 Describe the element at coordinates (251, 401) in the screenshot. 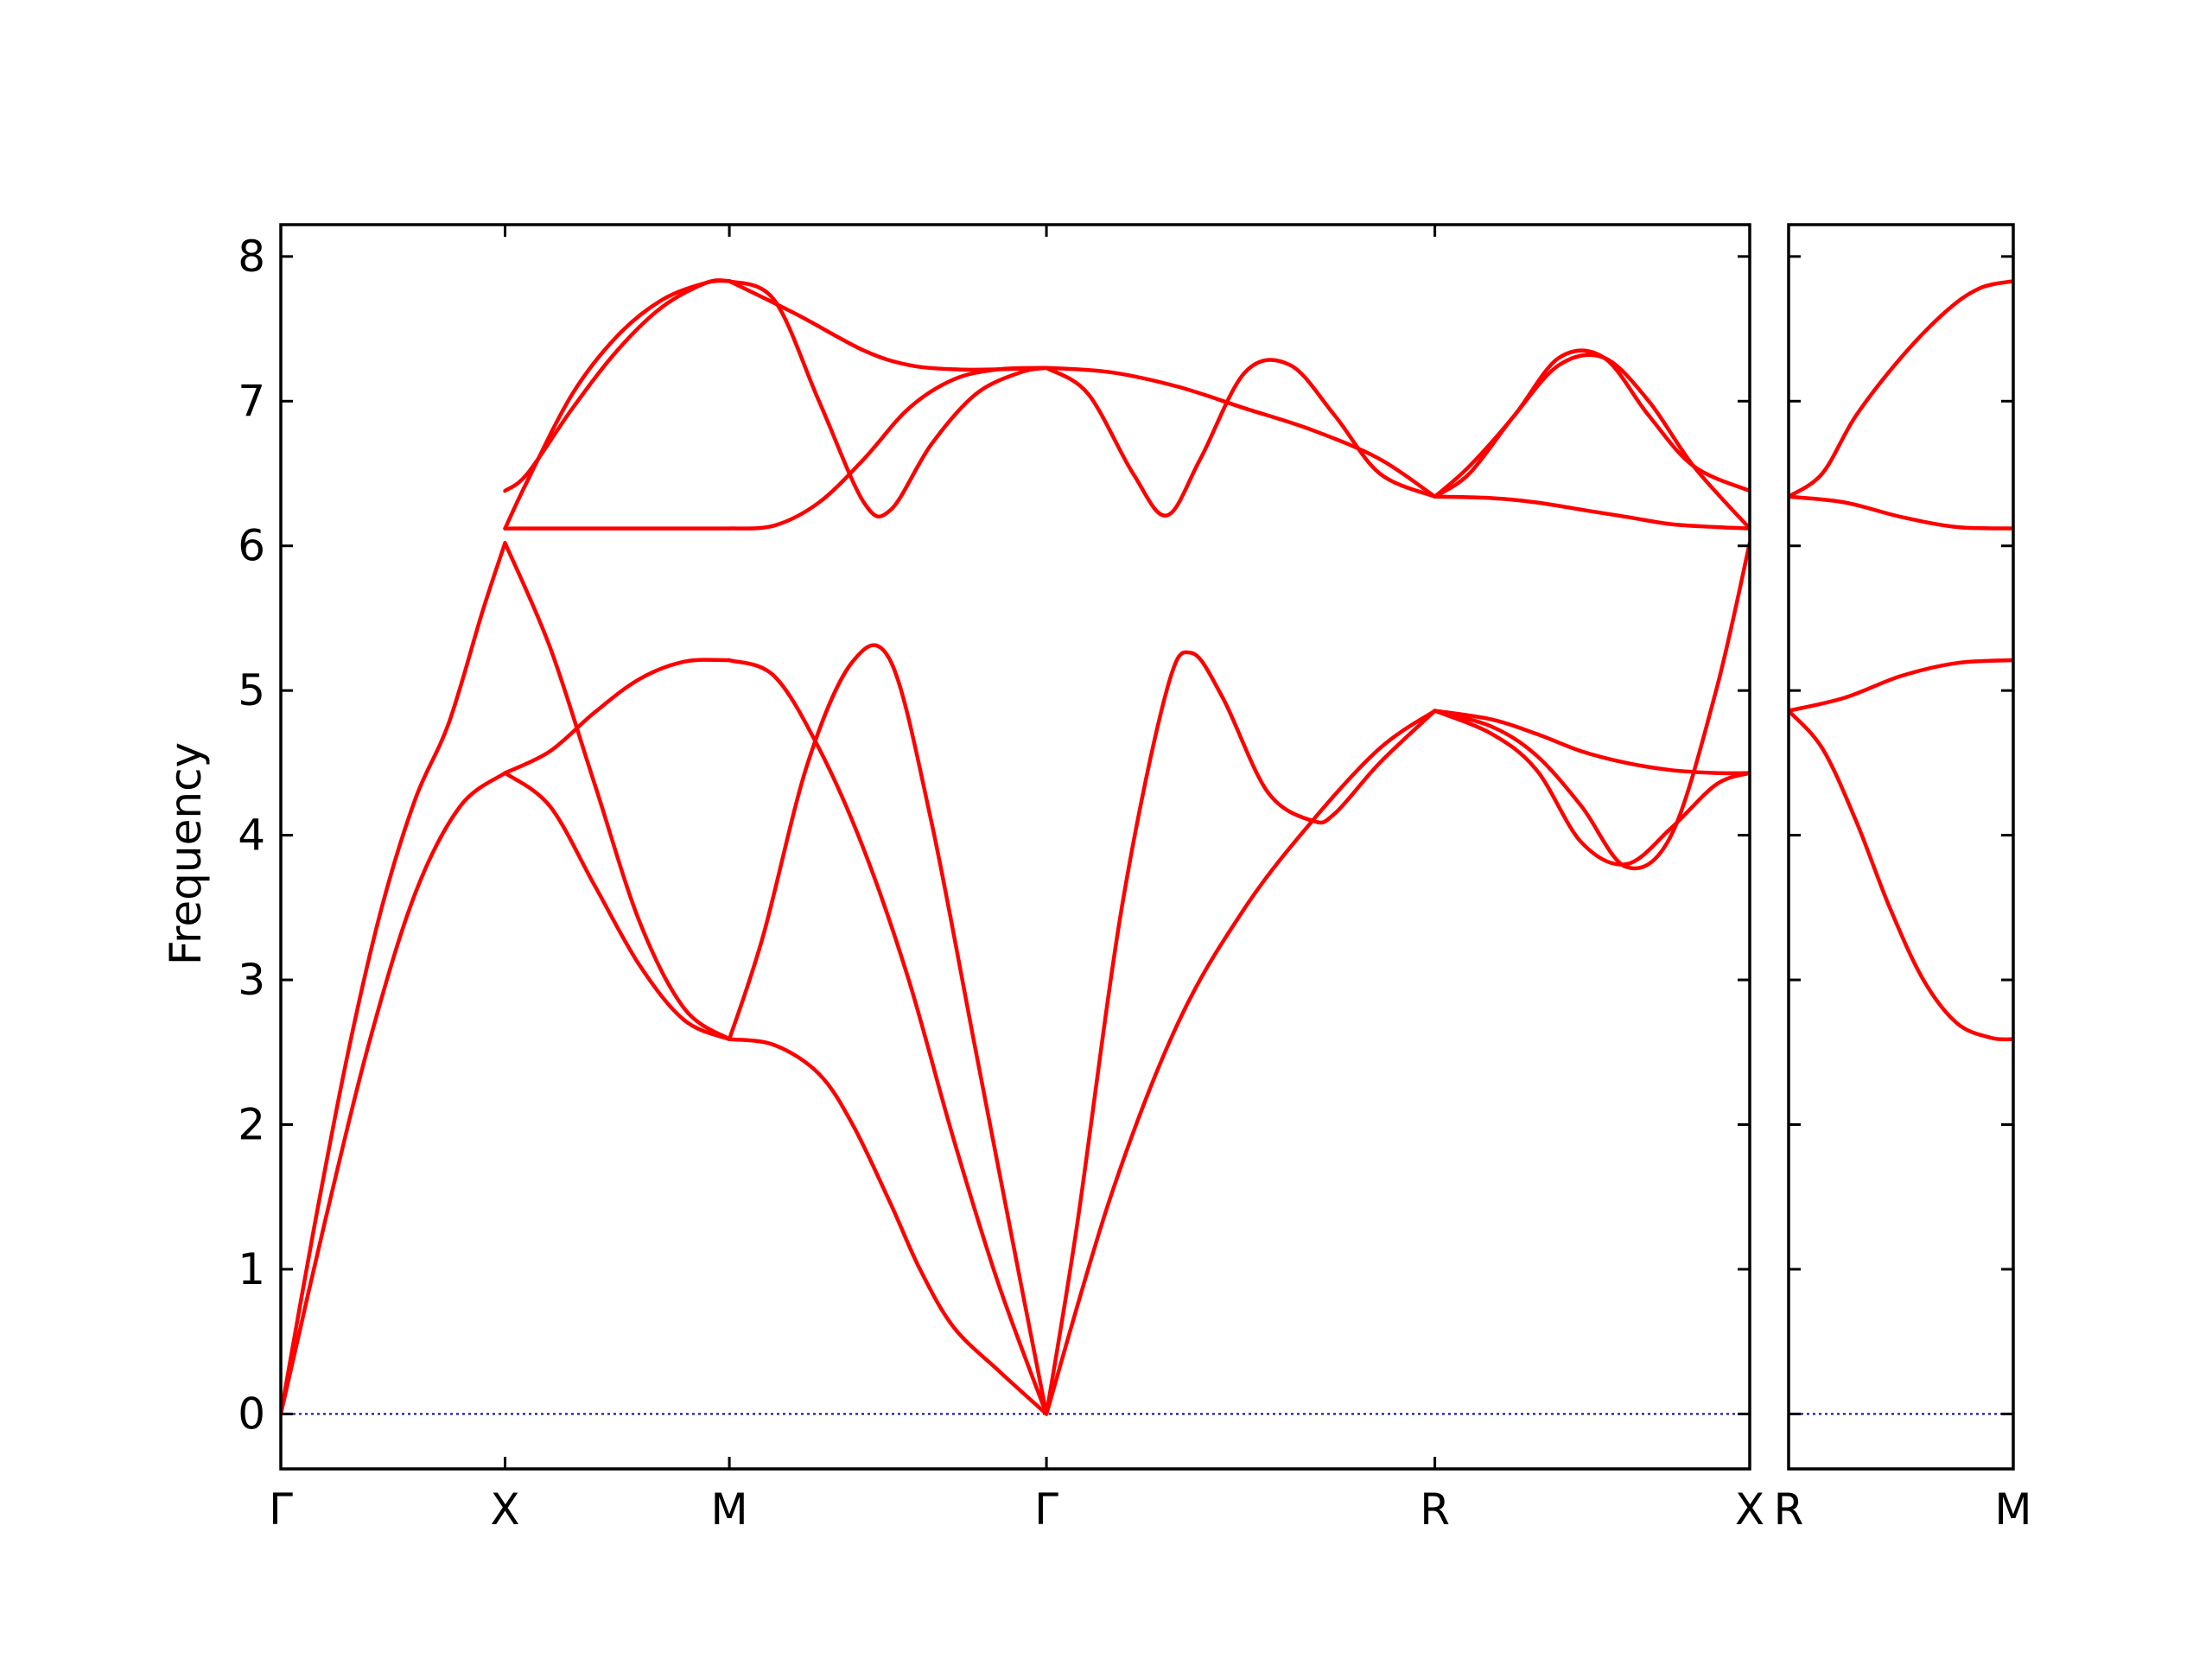

I see `y-tick-label: 7` at that location.